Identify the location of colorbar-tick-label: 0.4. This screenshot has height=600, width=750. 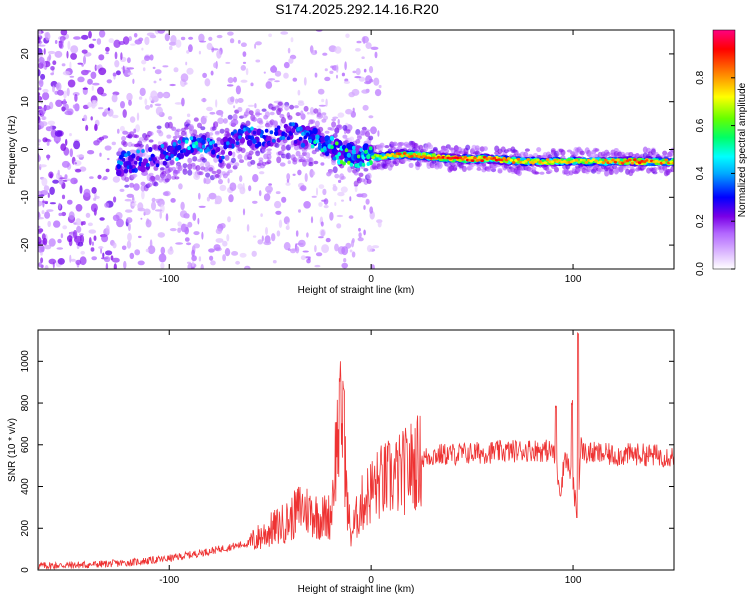
(700, 173).